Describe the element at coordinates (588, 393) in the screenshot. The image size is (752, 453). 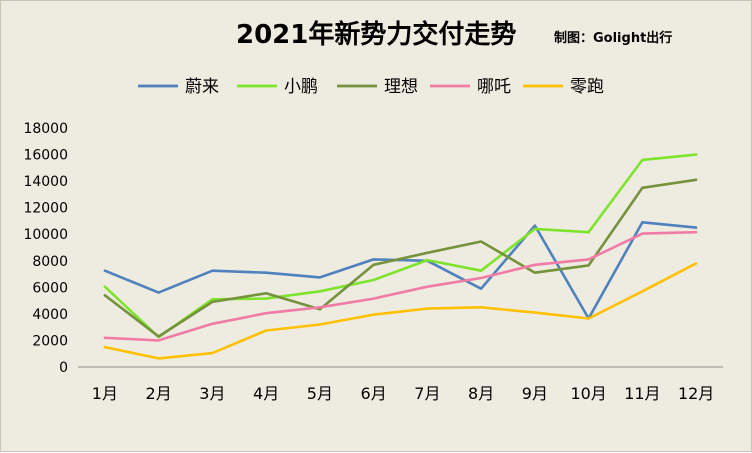
I see `x-tick-label: 10月` at that location.